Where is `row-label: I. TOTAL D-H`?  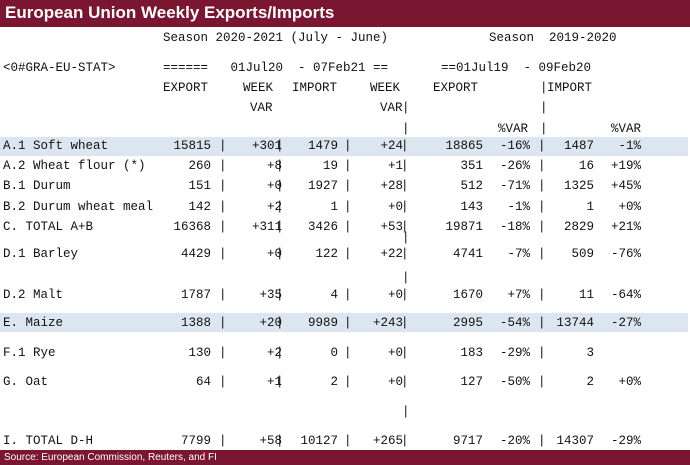
row-label: I. TOTAL D-H is located at coordinates (48, 441).